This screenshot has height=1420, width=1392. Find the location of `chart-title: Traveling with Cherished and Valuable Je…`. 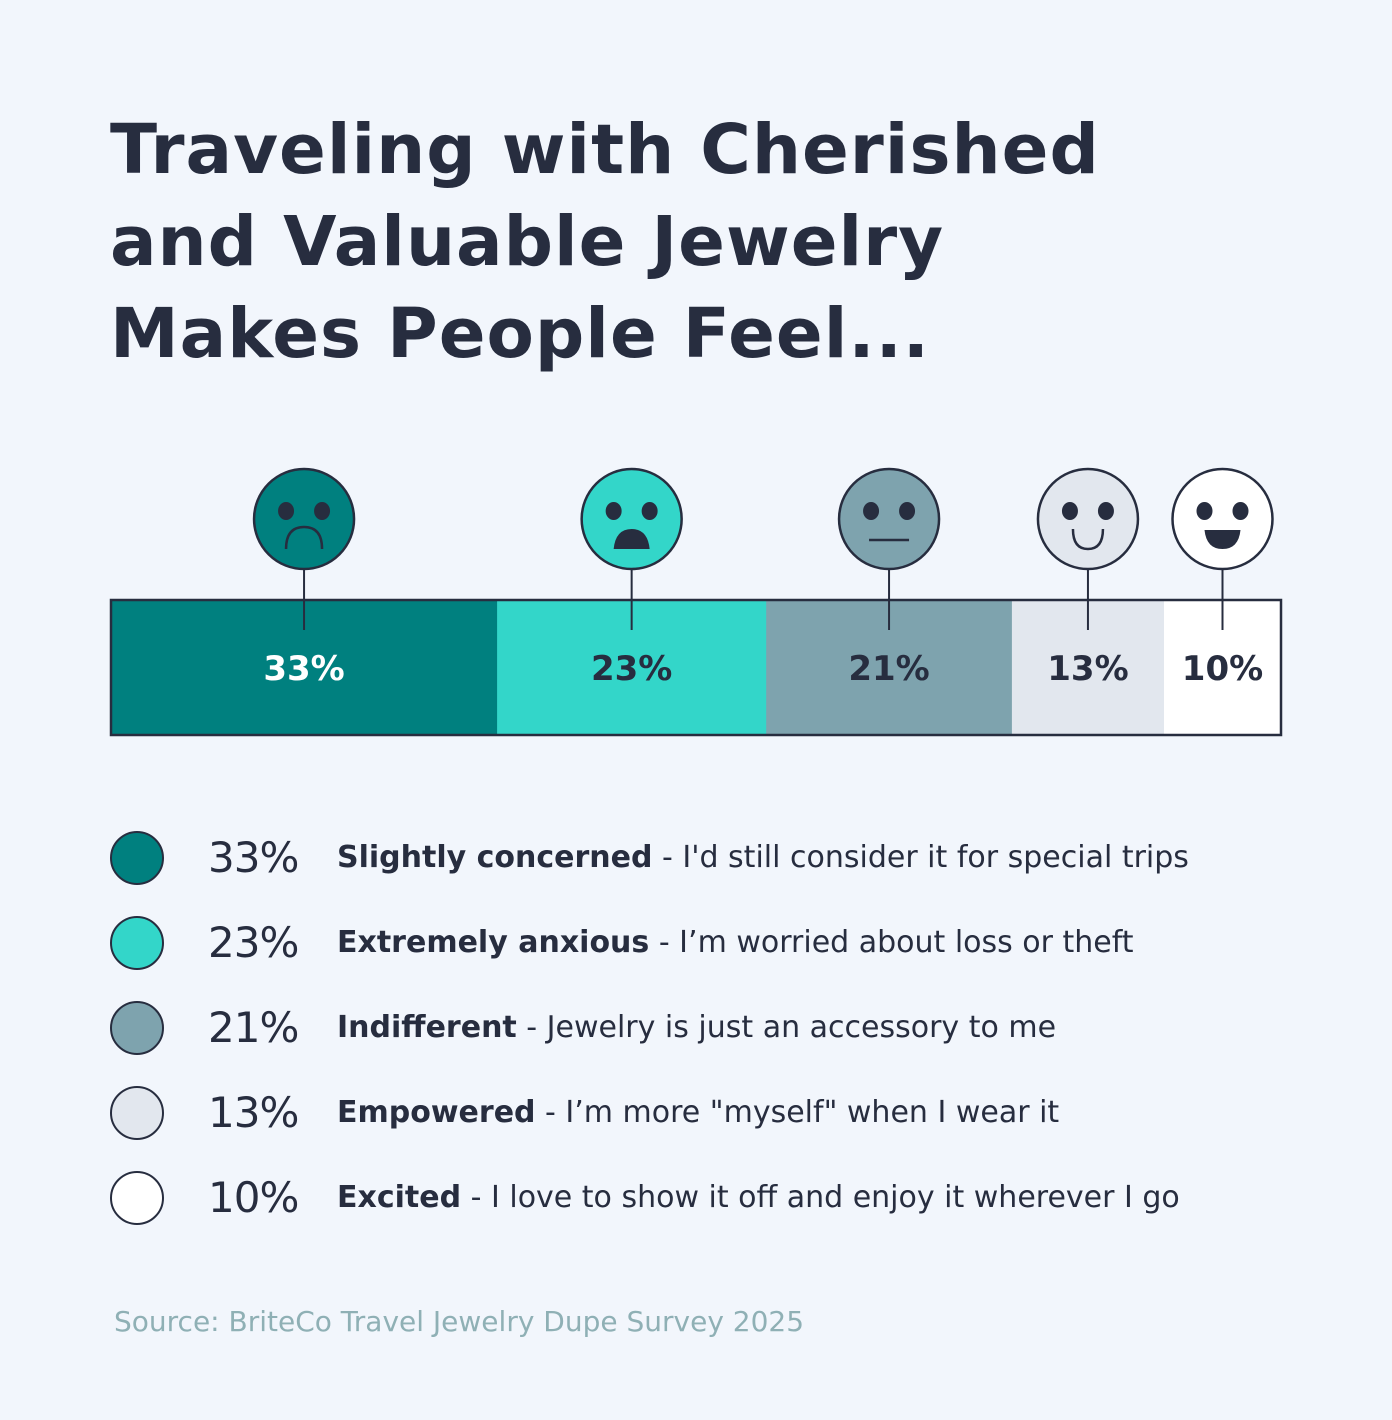

chart-title: Traveling with Cherished and Valuable Je… is located at coordinates (605, 242).